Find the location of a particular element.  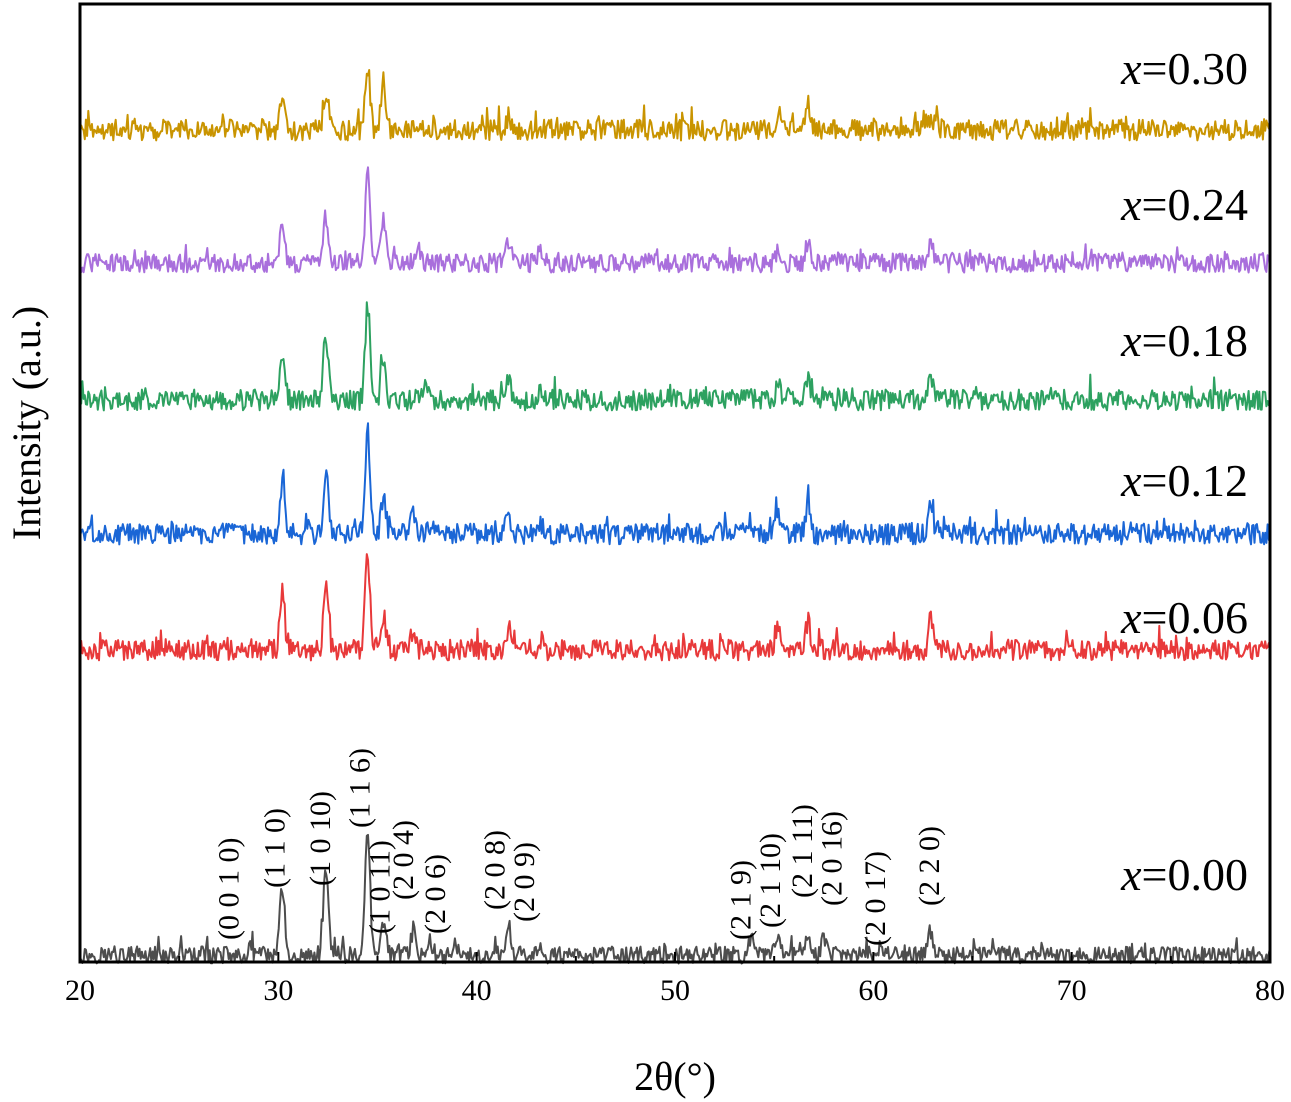

x-tick-label: 40 is located at coordinates (477, 990).